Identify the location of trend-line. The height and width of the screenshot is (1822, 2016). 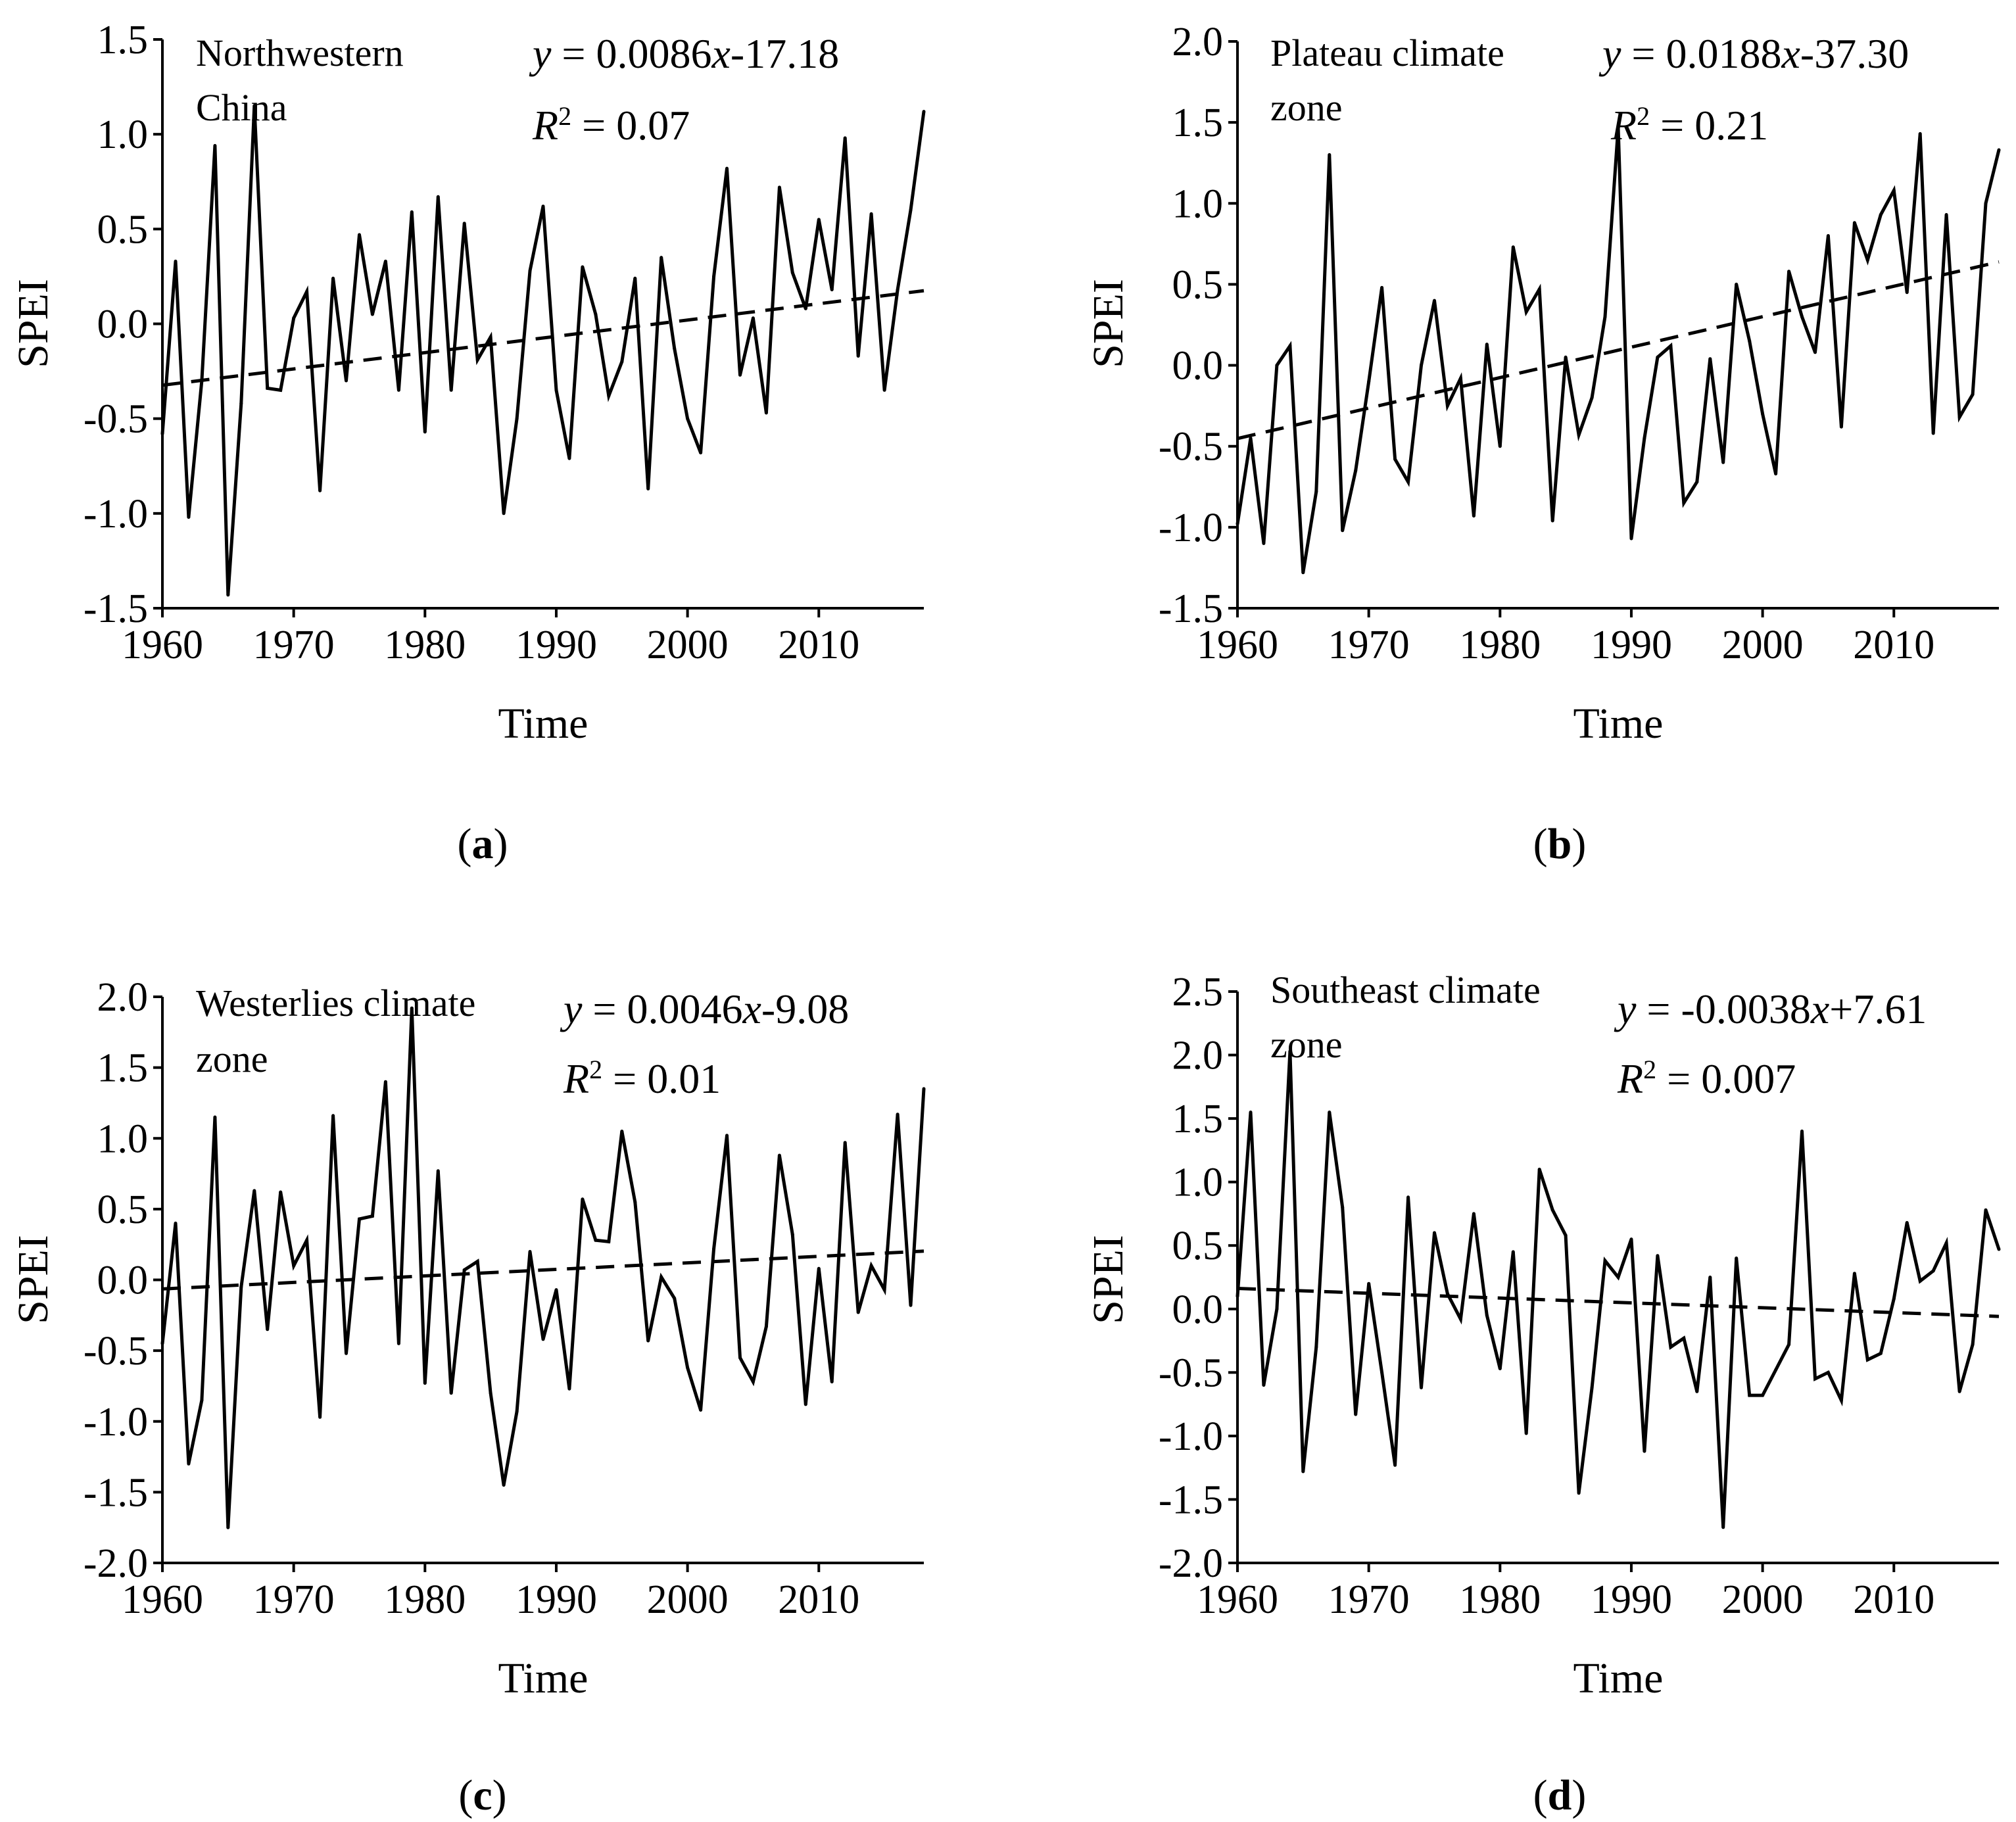
(1618, 1302).